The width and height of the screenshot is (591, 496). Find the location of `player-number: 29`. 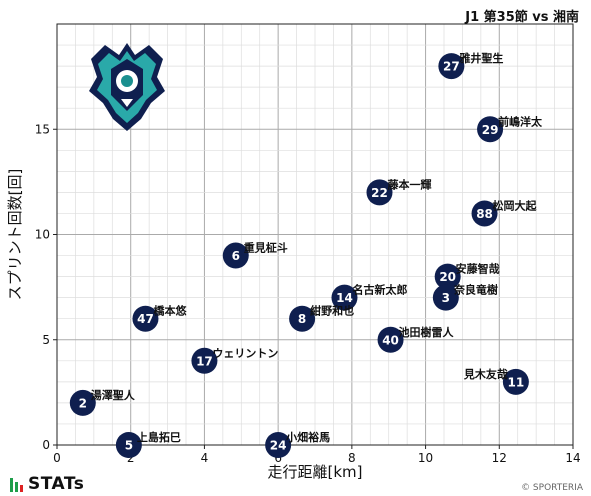

player-number: 29 is located at coordinates (490, 130).